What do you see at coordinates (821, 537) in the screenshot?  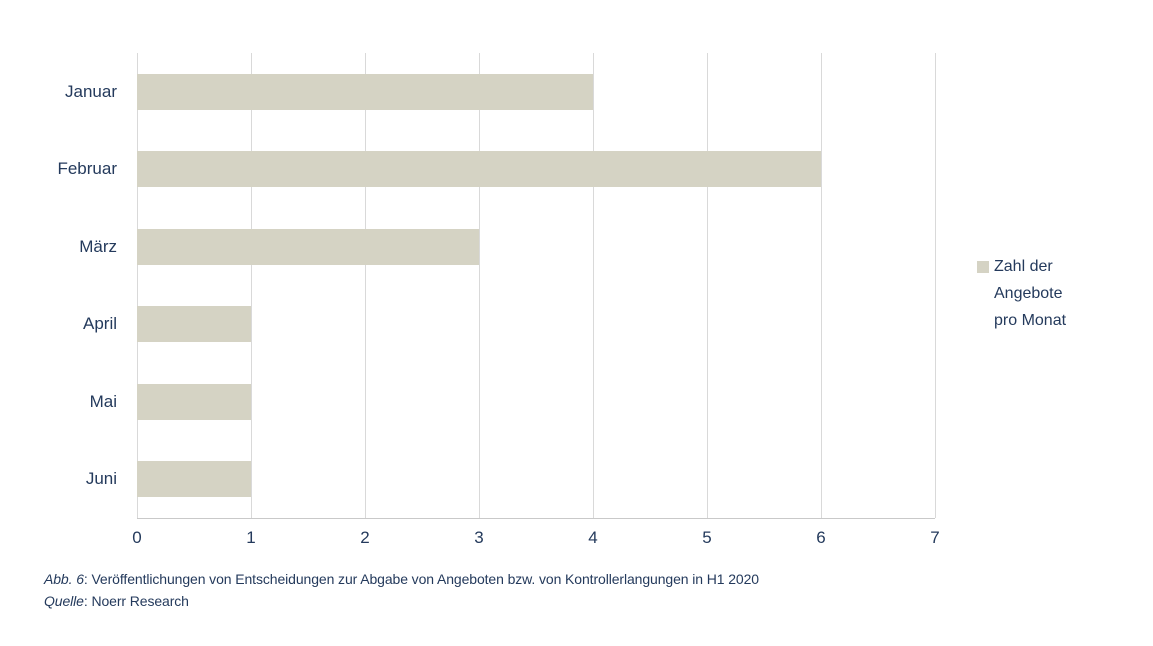 I see `x-tick-label: 6` at bounding box center [821, 537].